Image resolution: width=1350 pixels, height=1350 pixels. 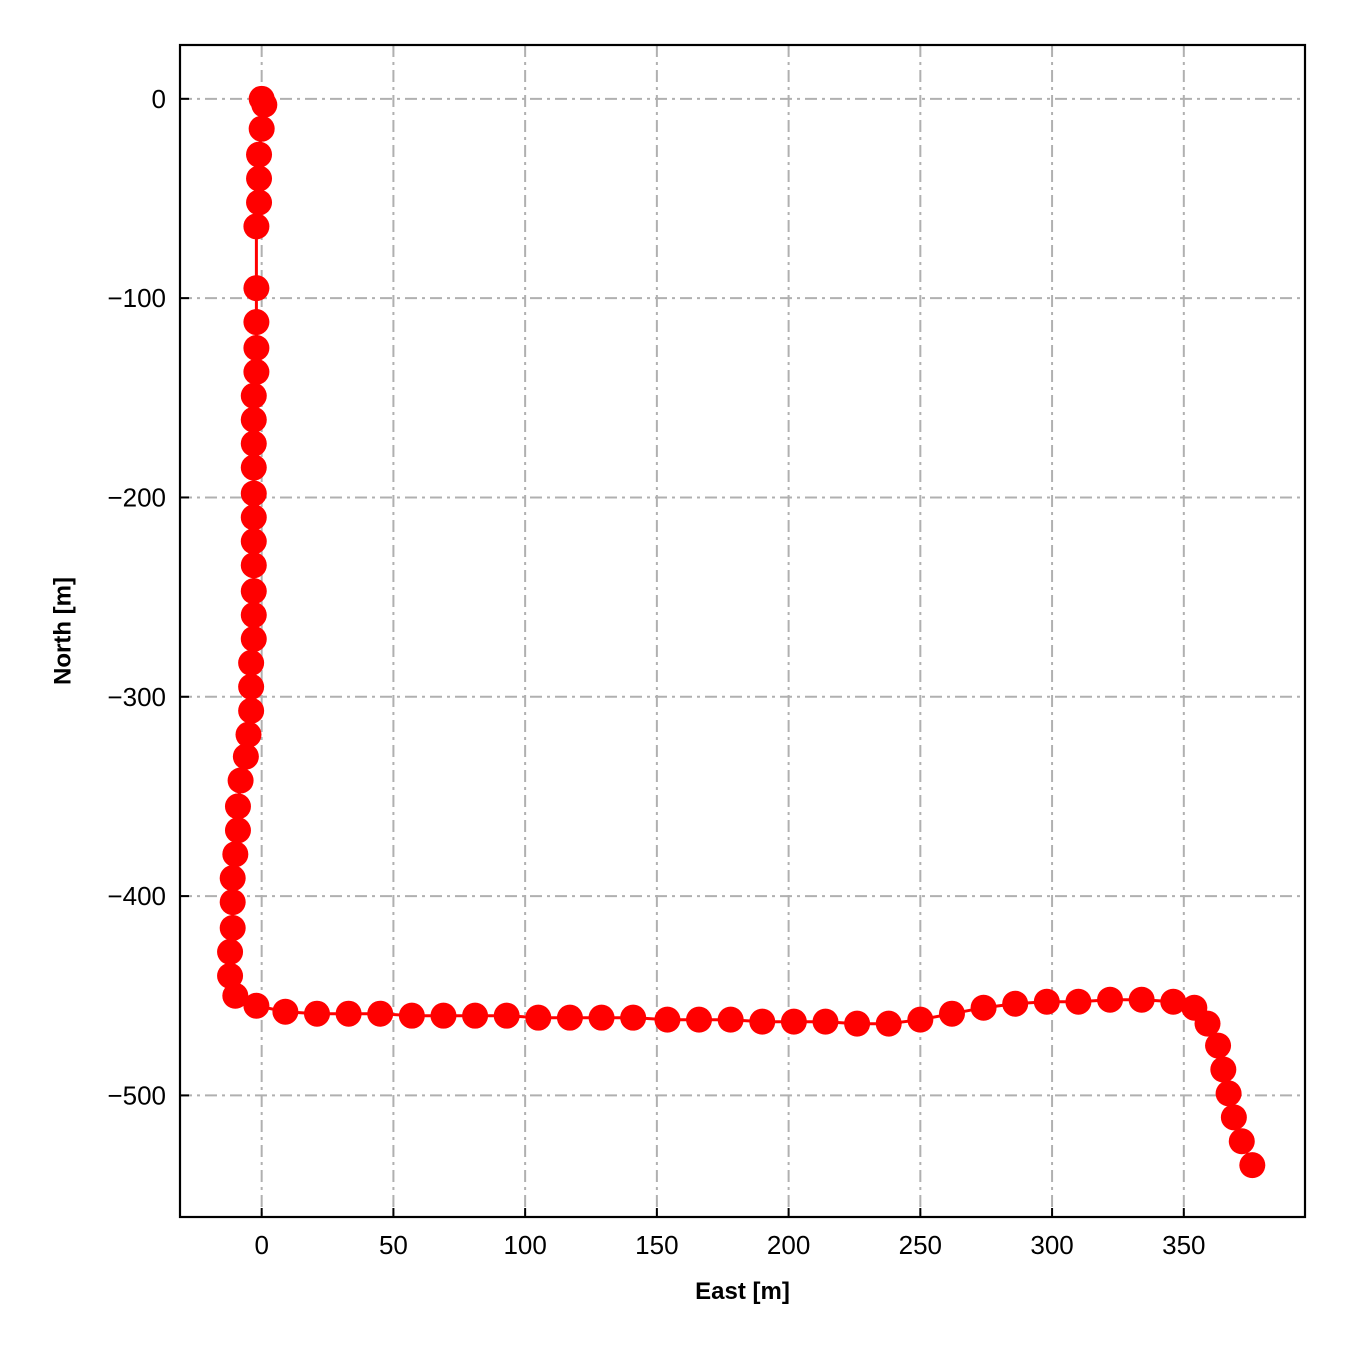 I want to click on x-tick-label: 0, so click(x=261, y=1245).